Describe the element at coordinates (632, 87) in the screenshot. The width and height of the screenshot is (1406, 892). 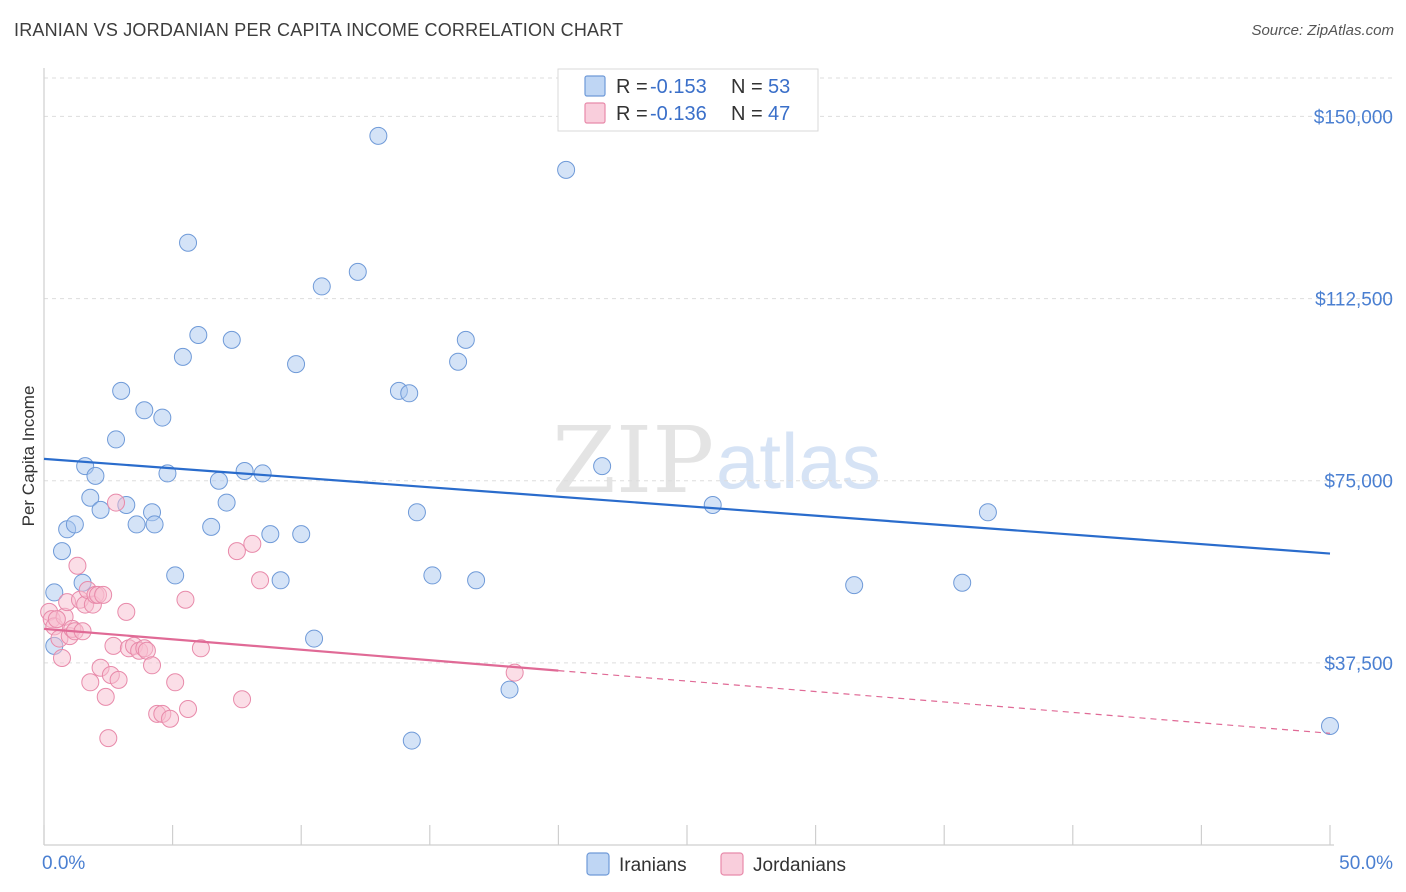
I see `legend-r-label-iranians: R =` at that location.